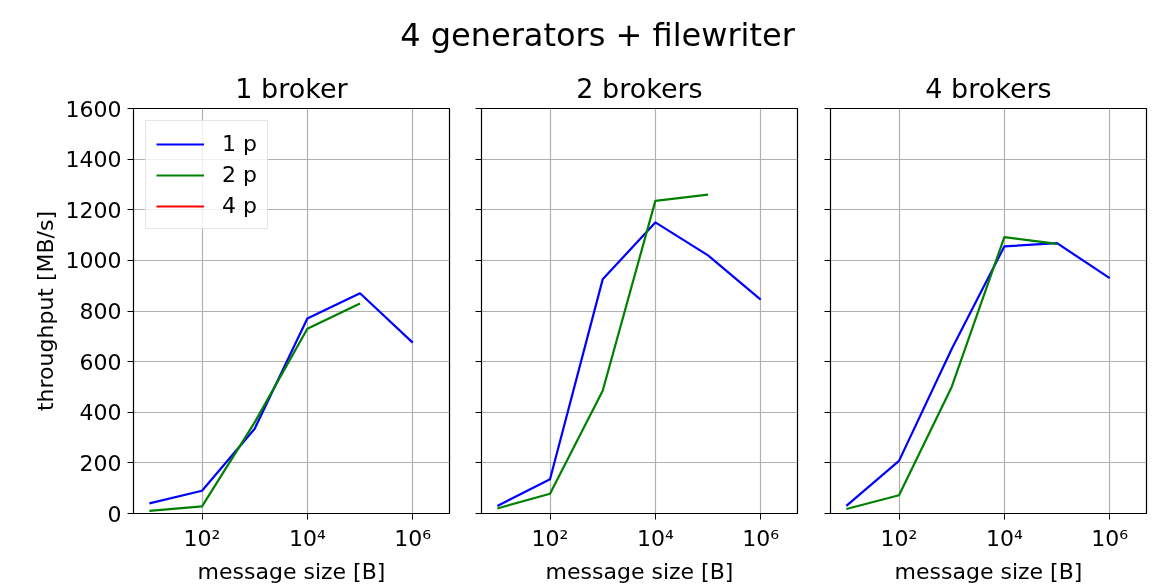  Describe the element at coordinates (93, 261) in the screenshot. I see `y-tick-label: 1000` at that location.